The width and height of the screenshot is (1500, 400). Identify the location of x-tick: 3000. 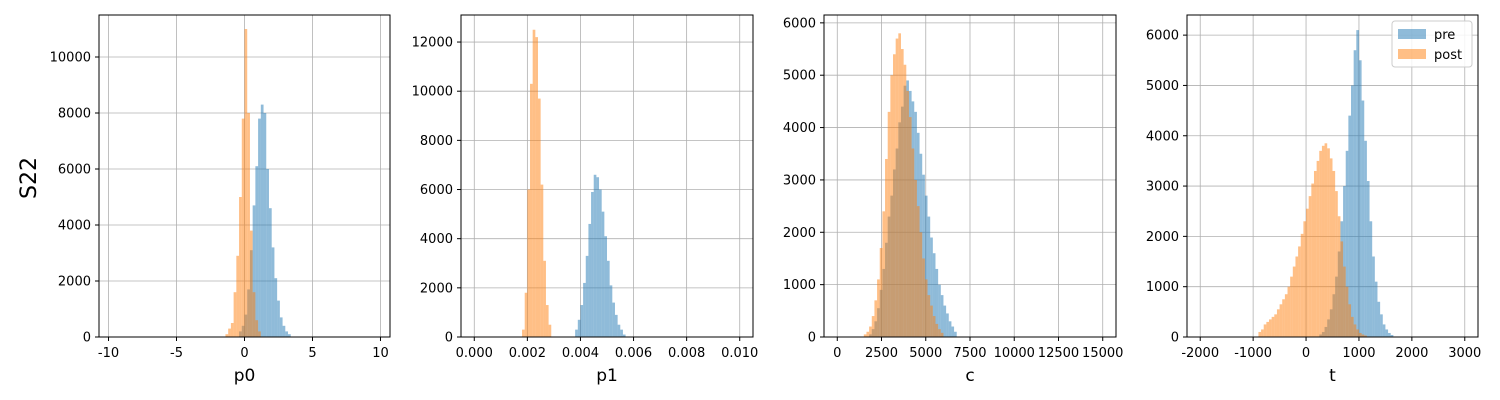
(1464, 349).